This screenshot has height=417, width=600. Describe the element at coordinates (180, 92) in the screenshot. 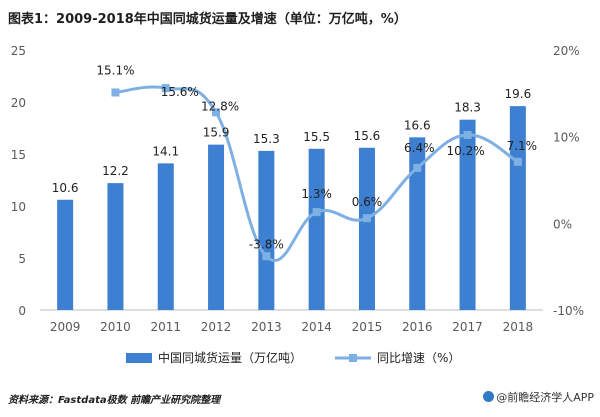

I see `line-value-label: 15.6%` at that location.